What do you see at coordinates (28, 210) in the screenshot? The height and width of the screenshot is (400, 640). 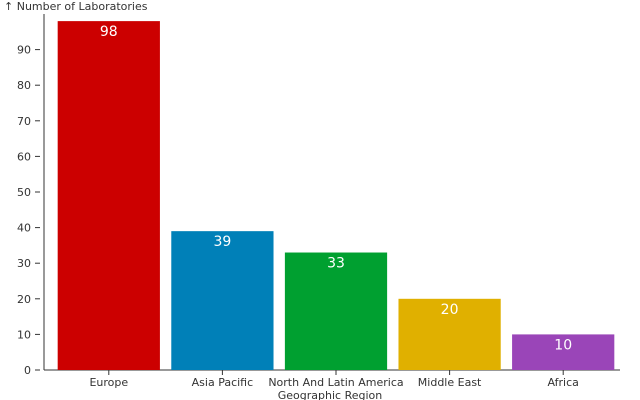 I see `y-axis-ticks: 0 10 20 30 40 50 60 70 80 90` at bounding box center [28, 210].